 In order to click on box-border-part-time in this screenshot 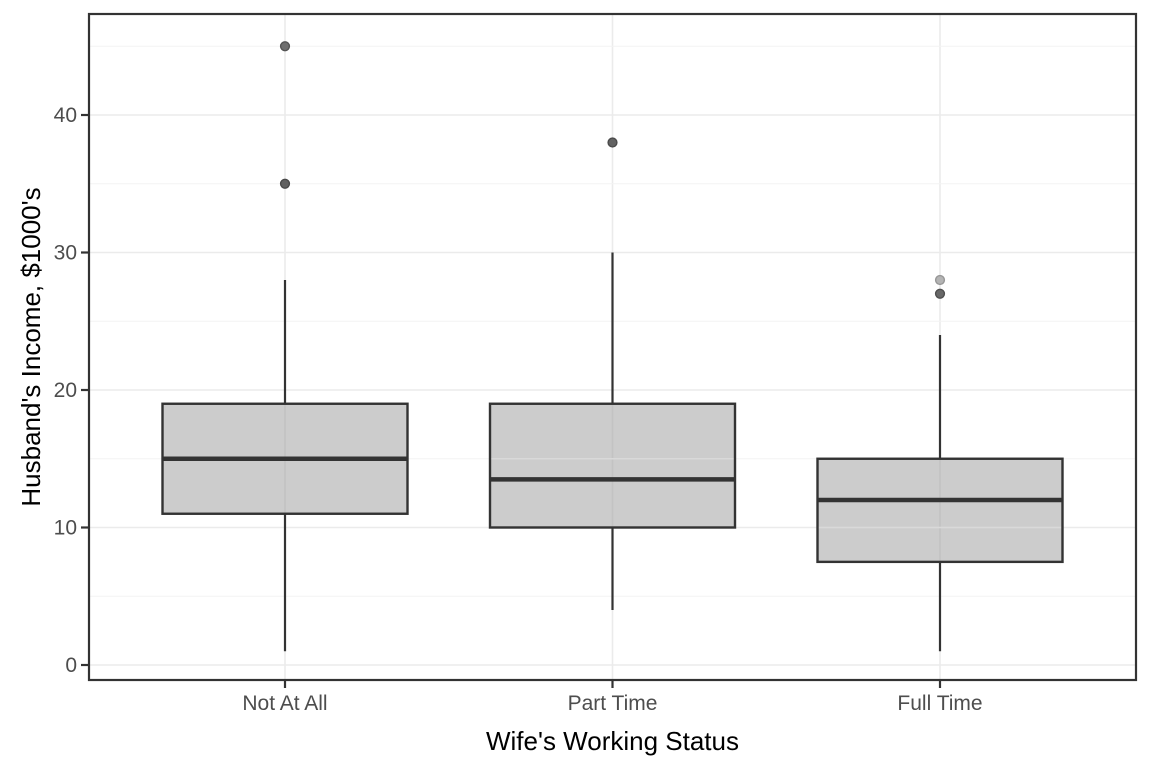, I will do `click(612, 465)`.